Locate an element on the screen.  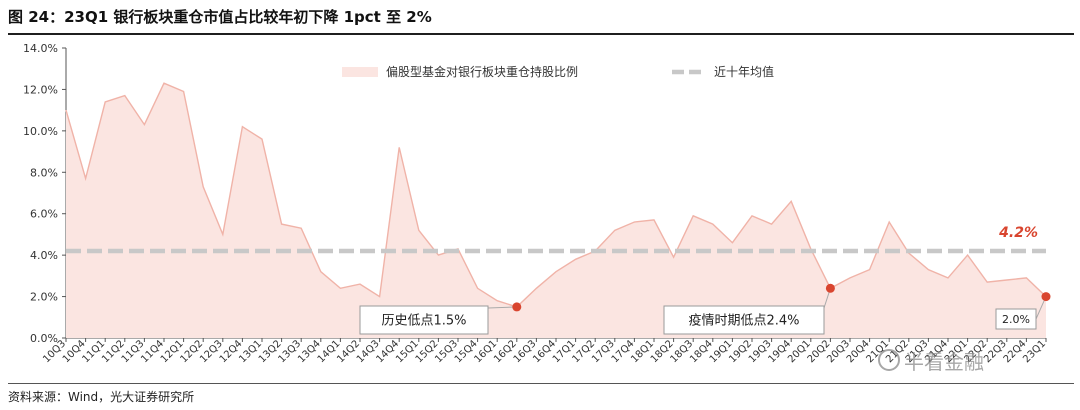
annotation: 历史低点1.5% is located at coordinates (440, 318).